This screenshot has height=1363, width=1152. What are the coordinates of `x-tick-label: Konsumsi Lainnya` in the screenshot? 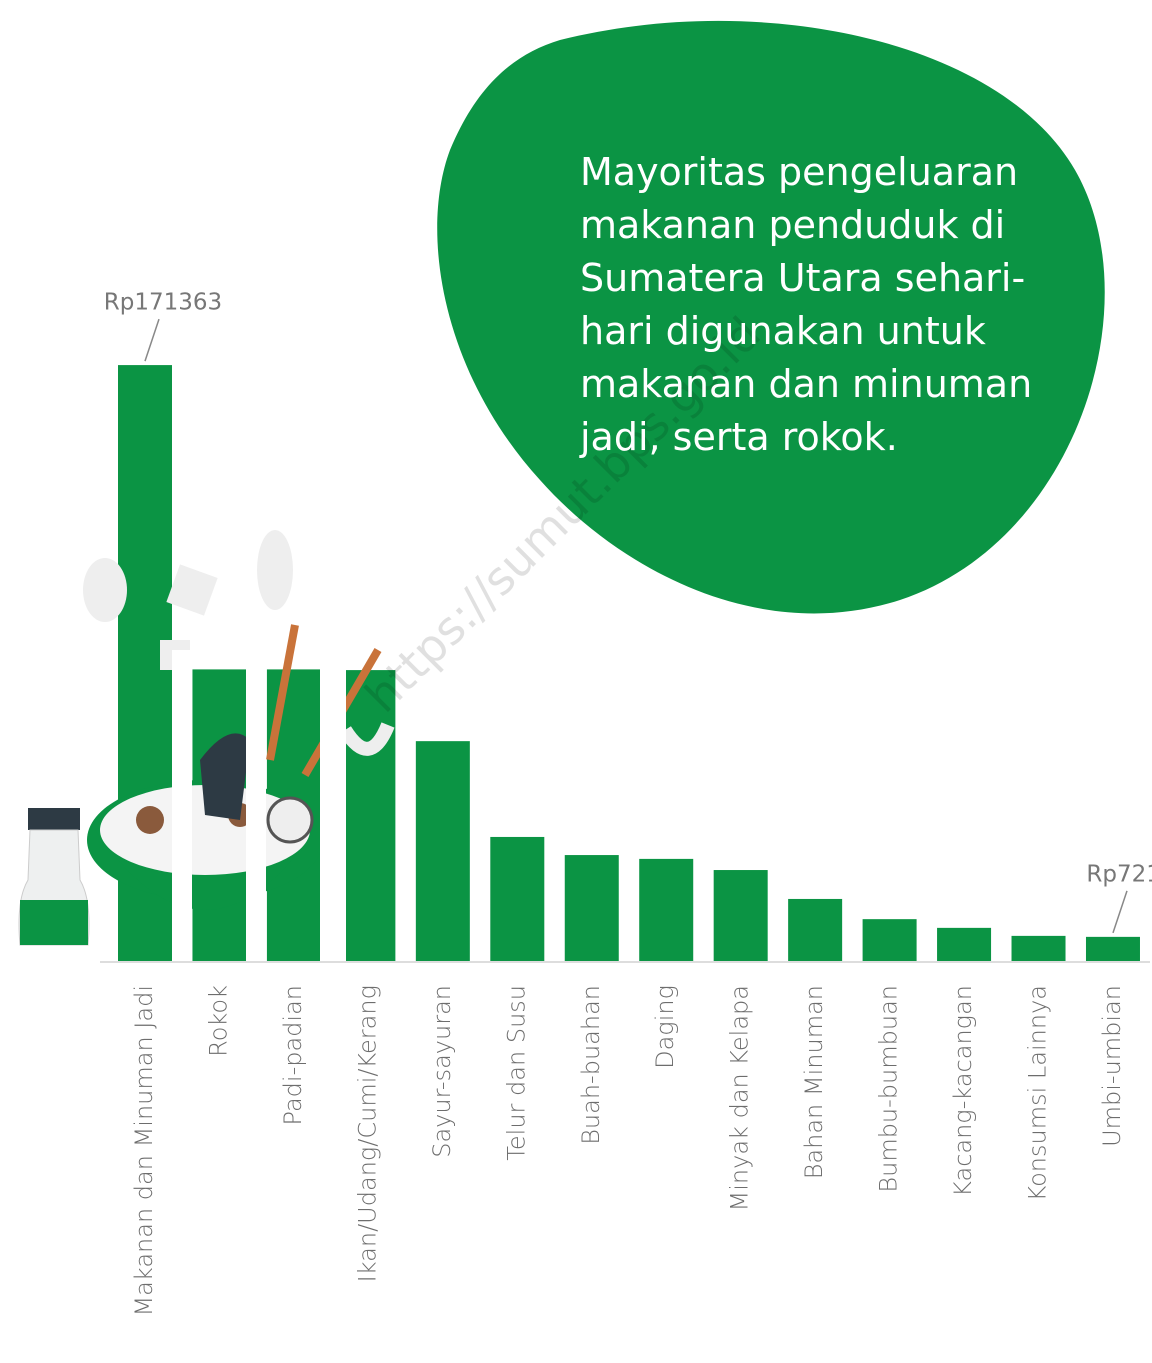 It's located at (1038, 1093).